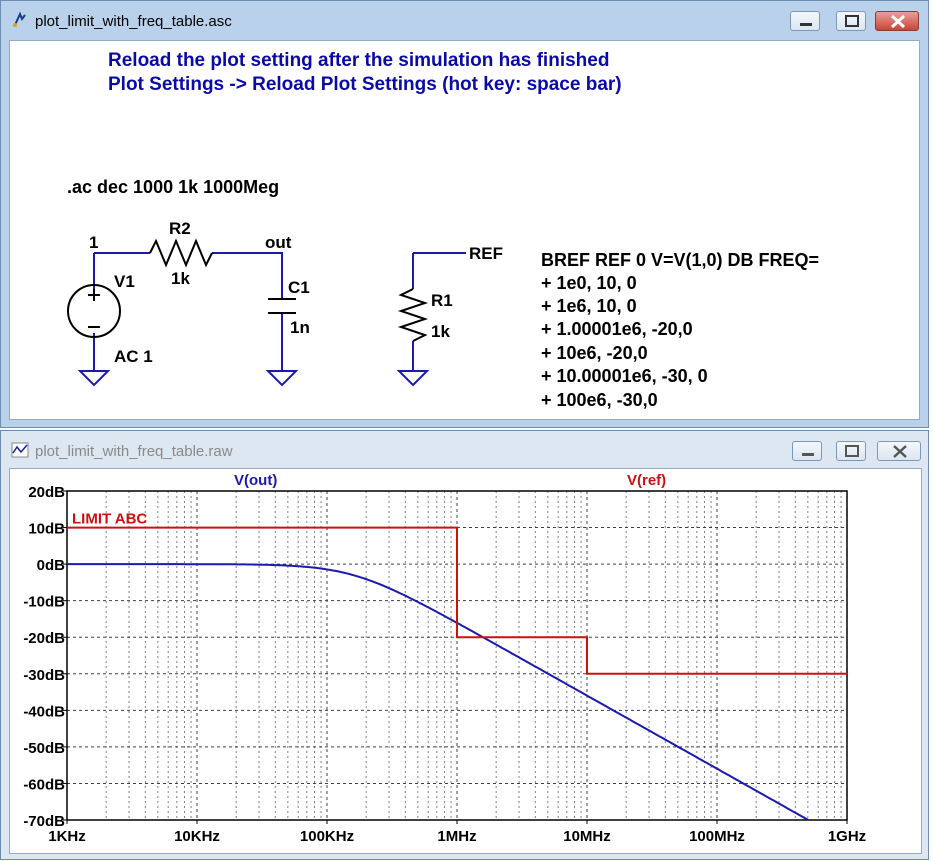 The image size is (933, 861). I want to click on ltspice-app-icon, so click(19, 19).